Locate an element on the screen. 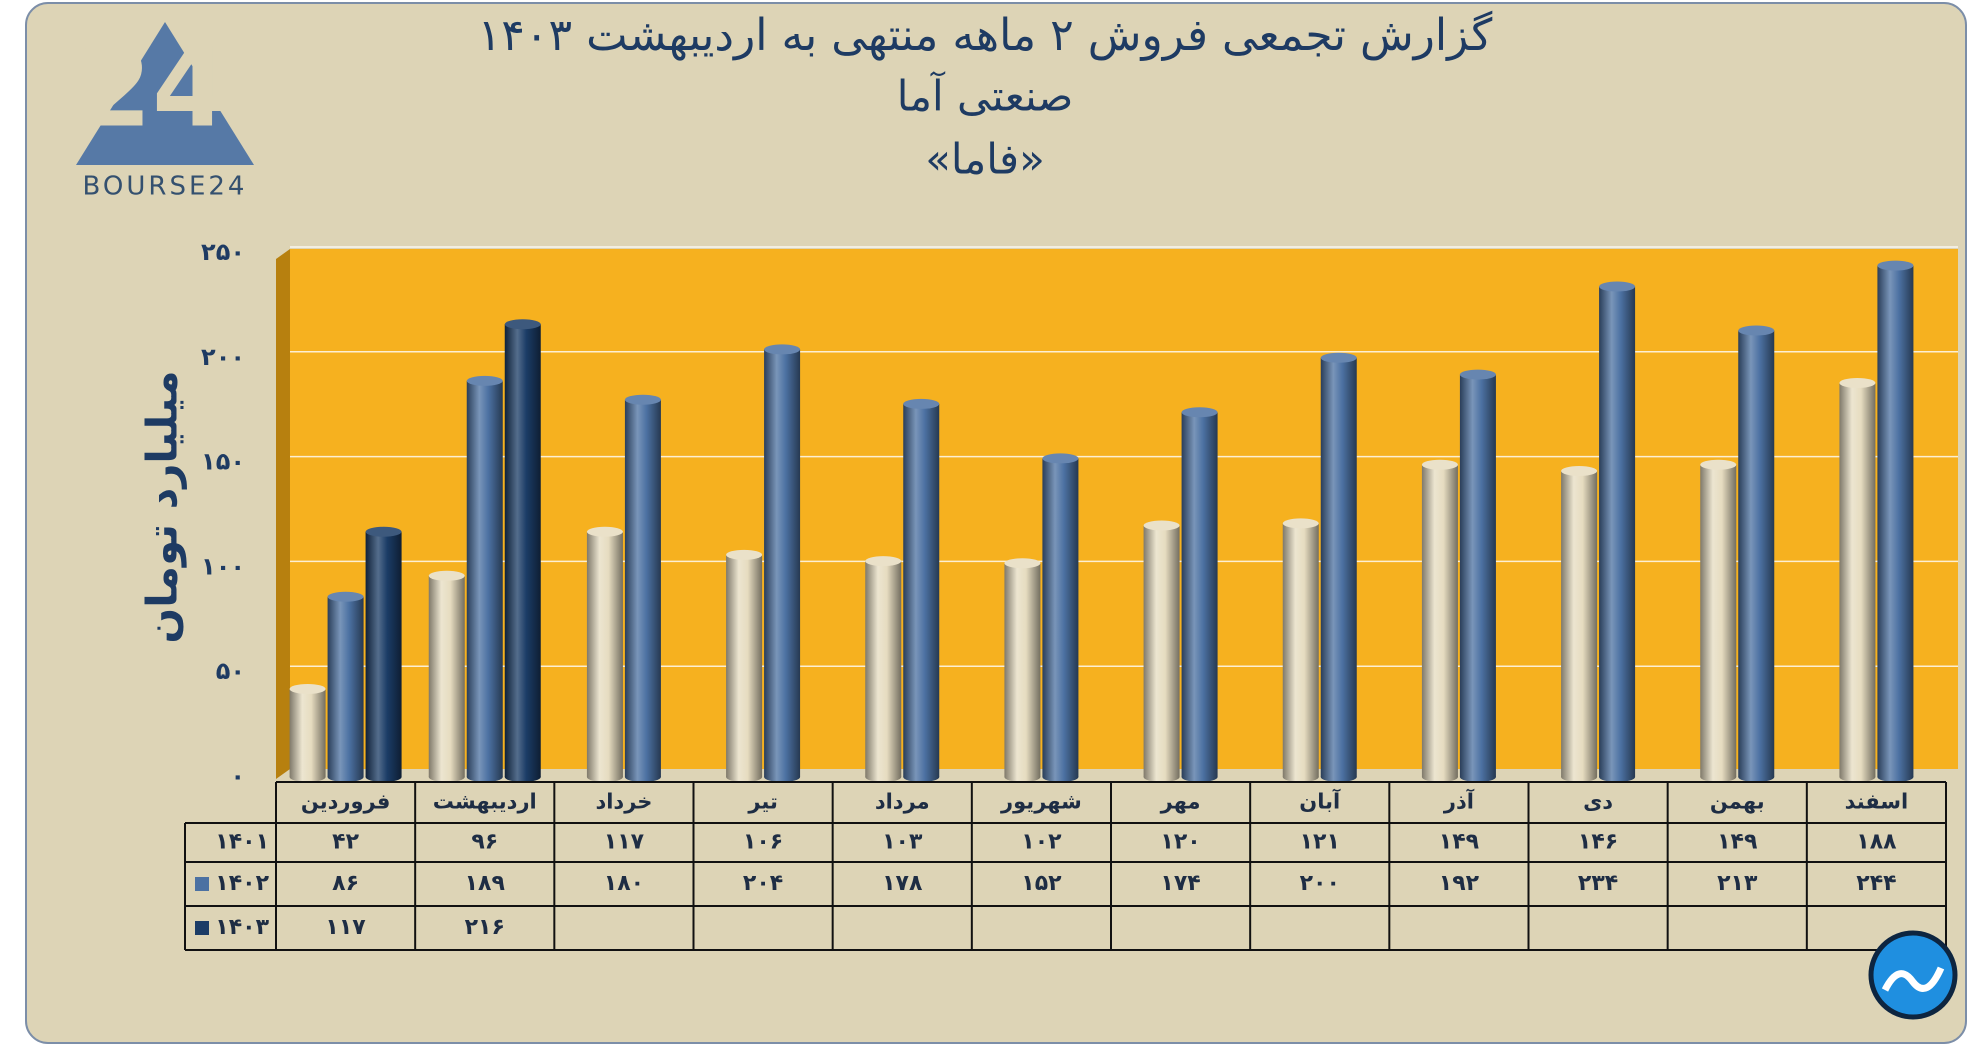  data-label: ۱۰۲ is located at coordinates (1041, 842).